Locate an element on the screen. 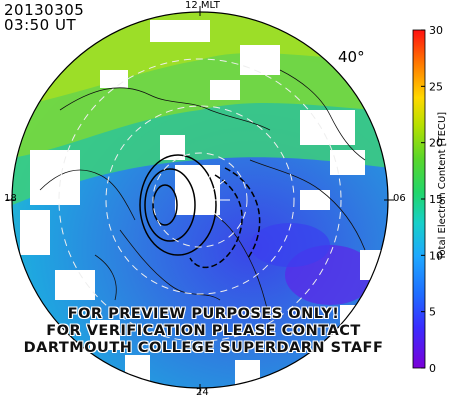 This screenshot has height=404, width=459. watermark-line-3: DARTMOUTH COLLEGE SUPERDARN STAFF is located at coordinates (203, 348).